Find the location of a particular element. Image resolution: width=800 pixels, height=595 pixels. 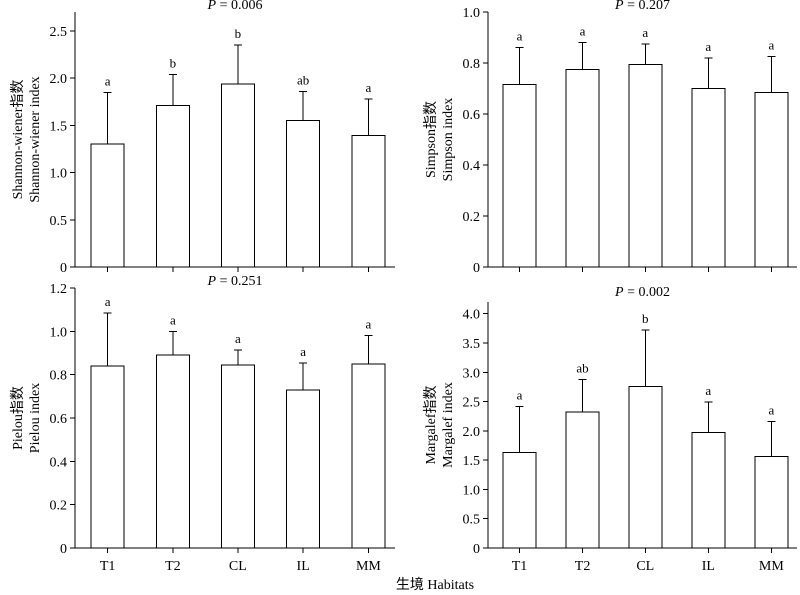

y-tick-label: 3.5 is located at coordinates (472, 344).